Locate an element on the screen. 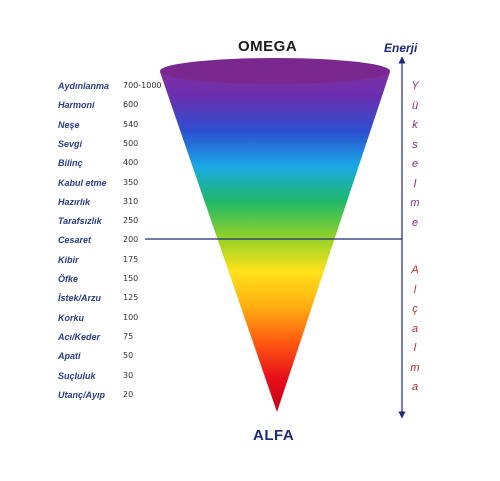  fall-letter: ç is located at coordinates (415, 309).